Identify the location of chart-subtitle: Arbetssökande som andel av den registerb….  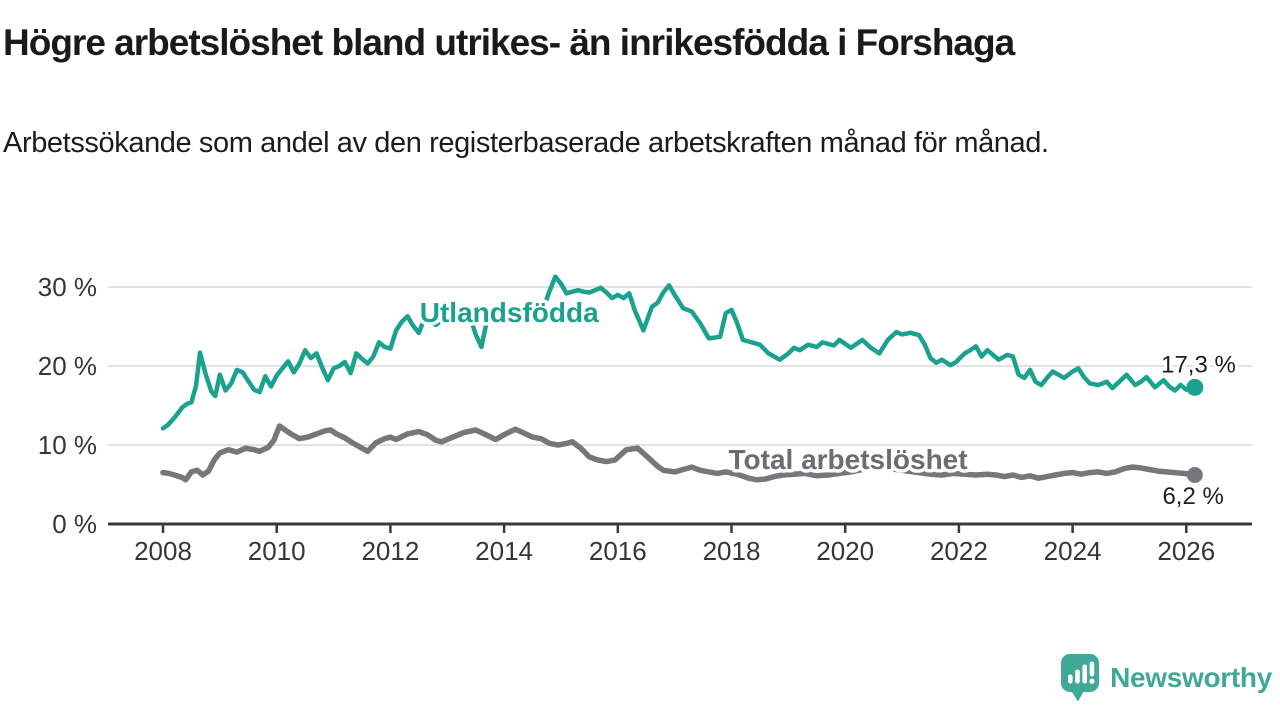
(526, 143).